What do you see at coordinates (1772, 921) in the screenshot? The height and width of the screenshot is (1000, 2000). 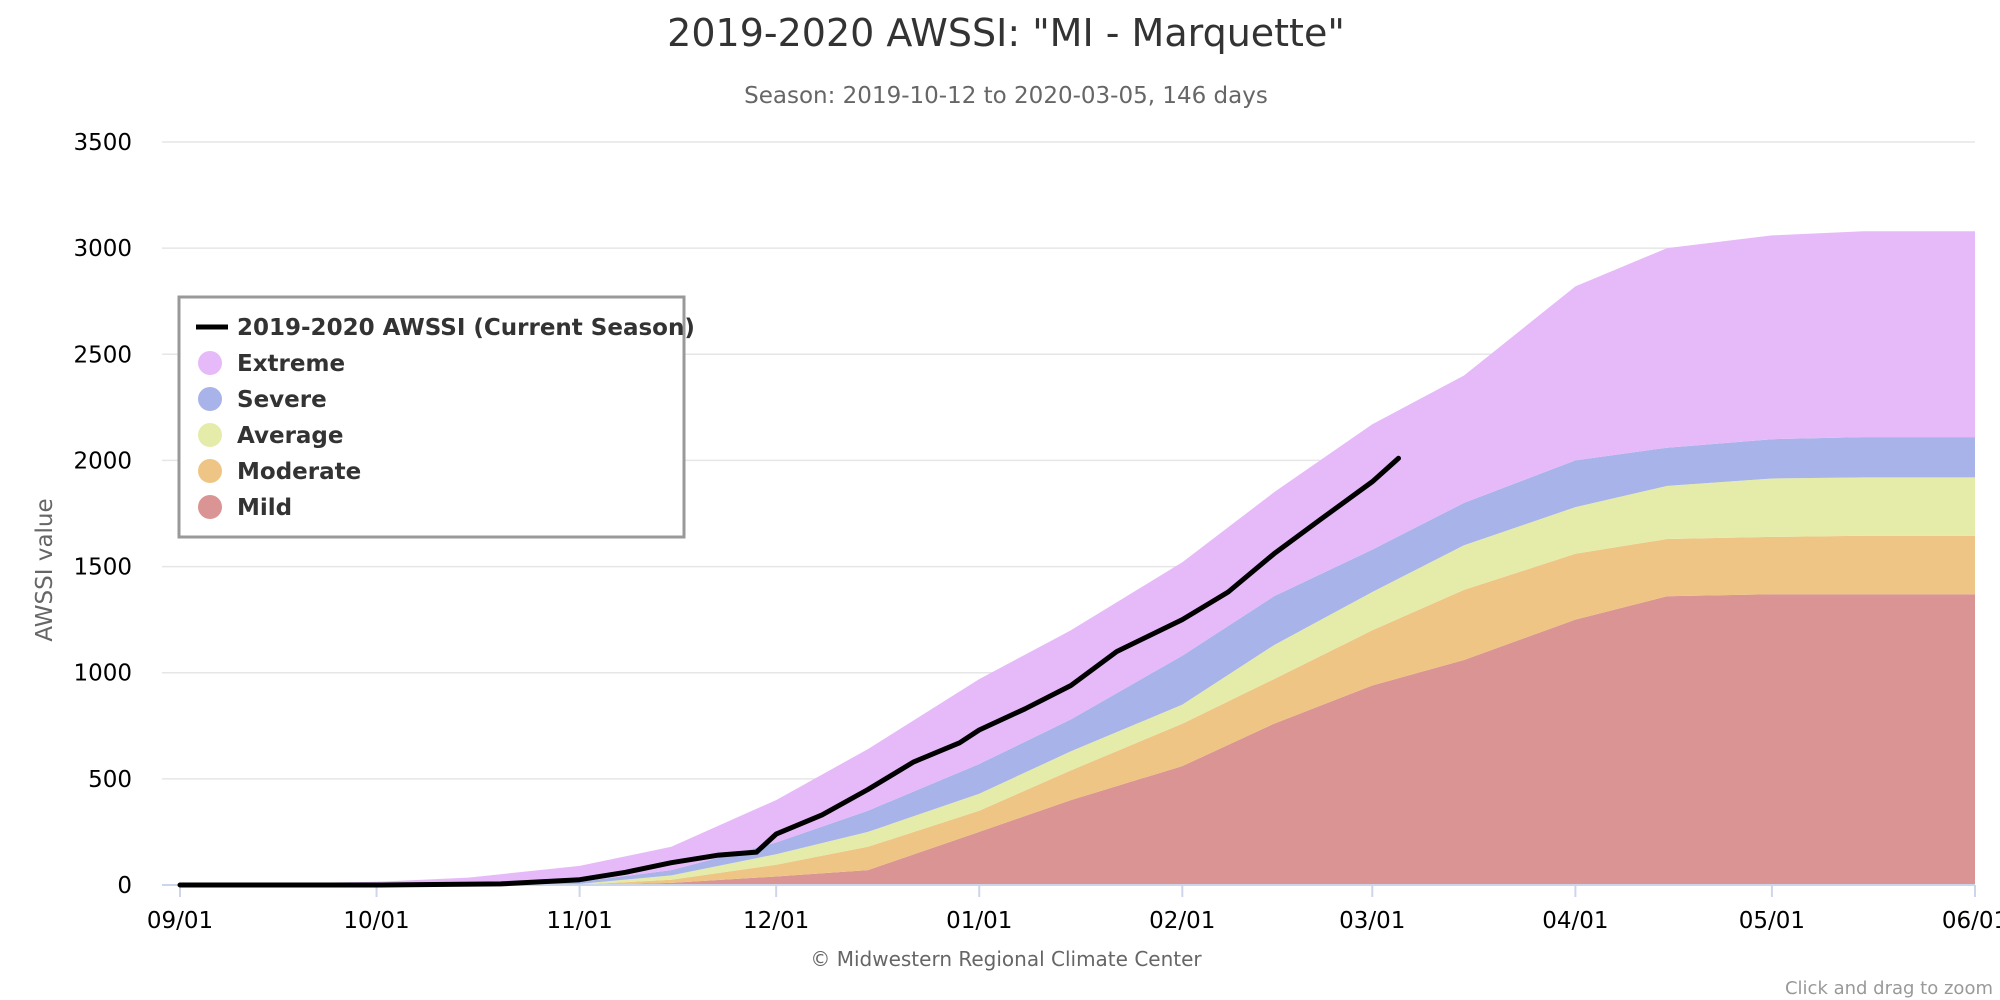 I see `x-tick-label: 05/01` at bounding box center [1772, 921].